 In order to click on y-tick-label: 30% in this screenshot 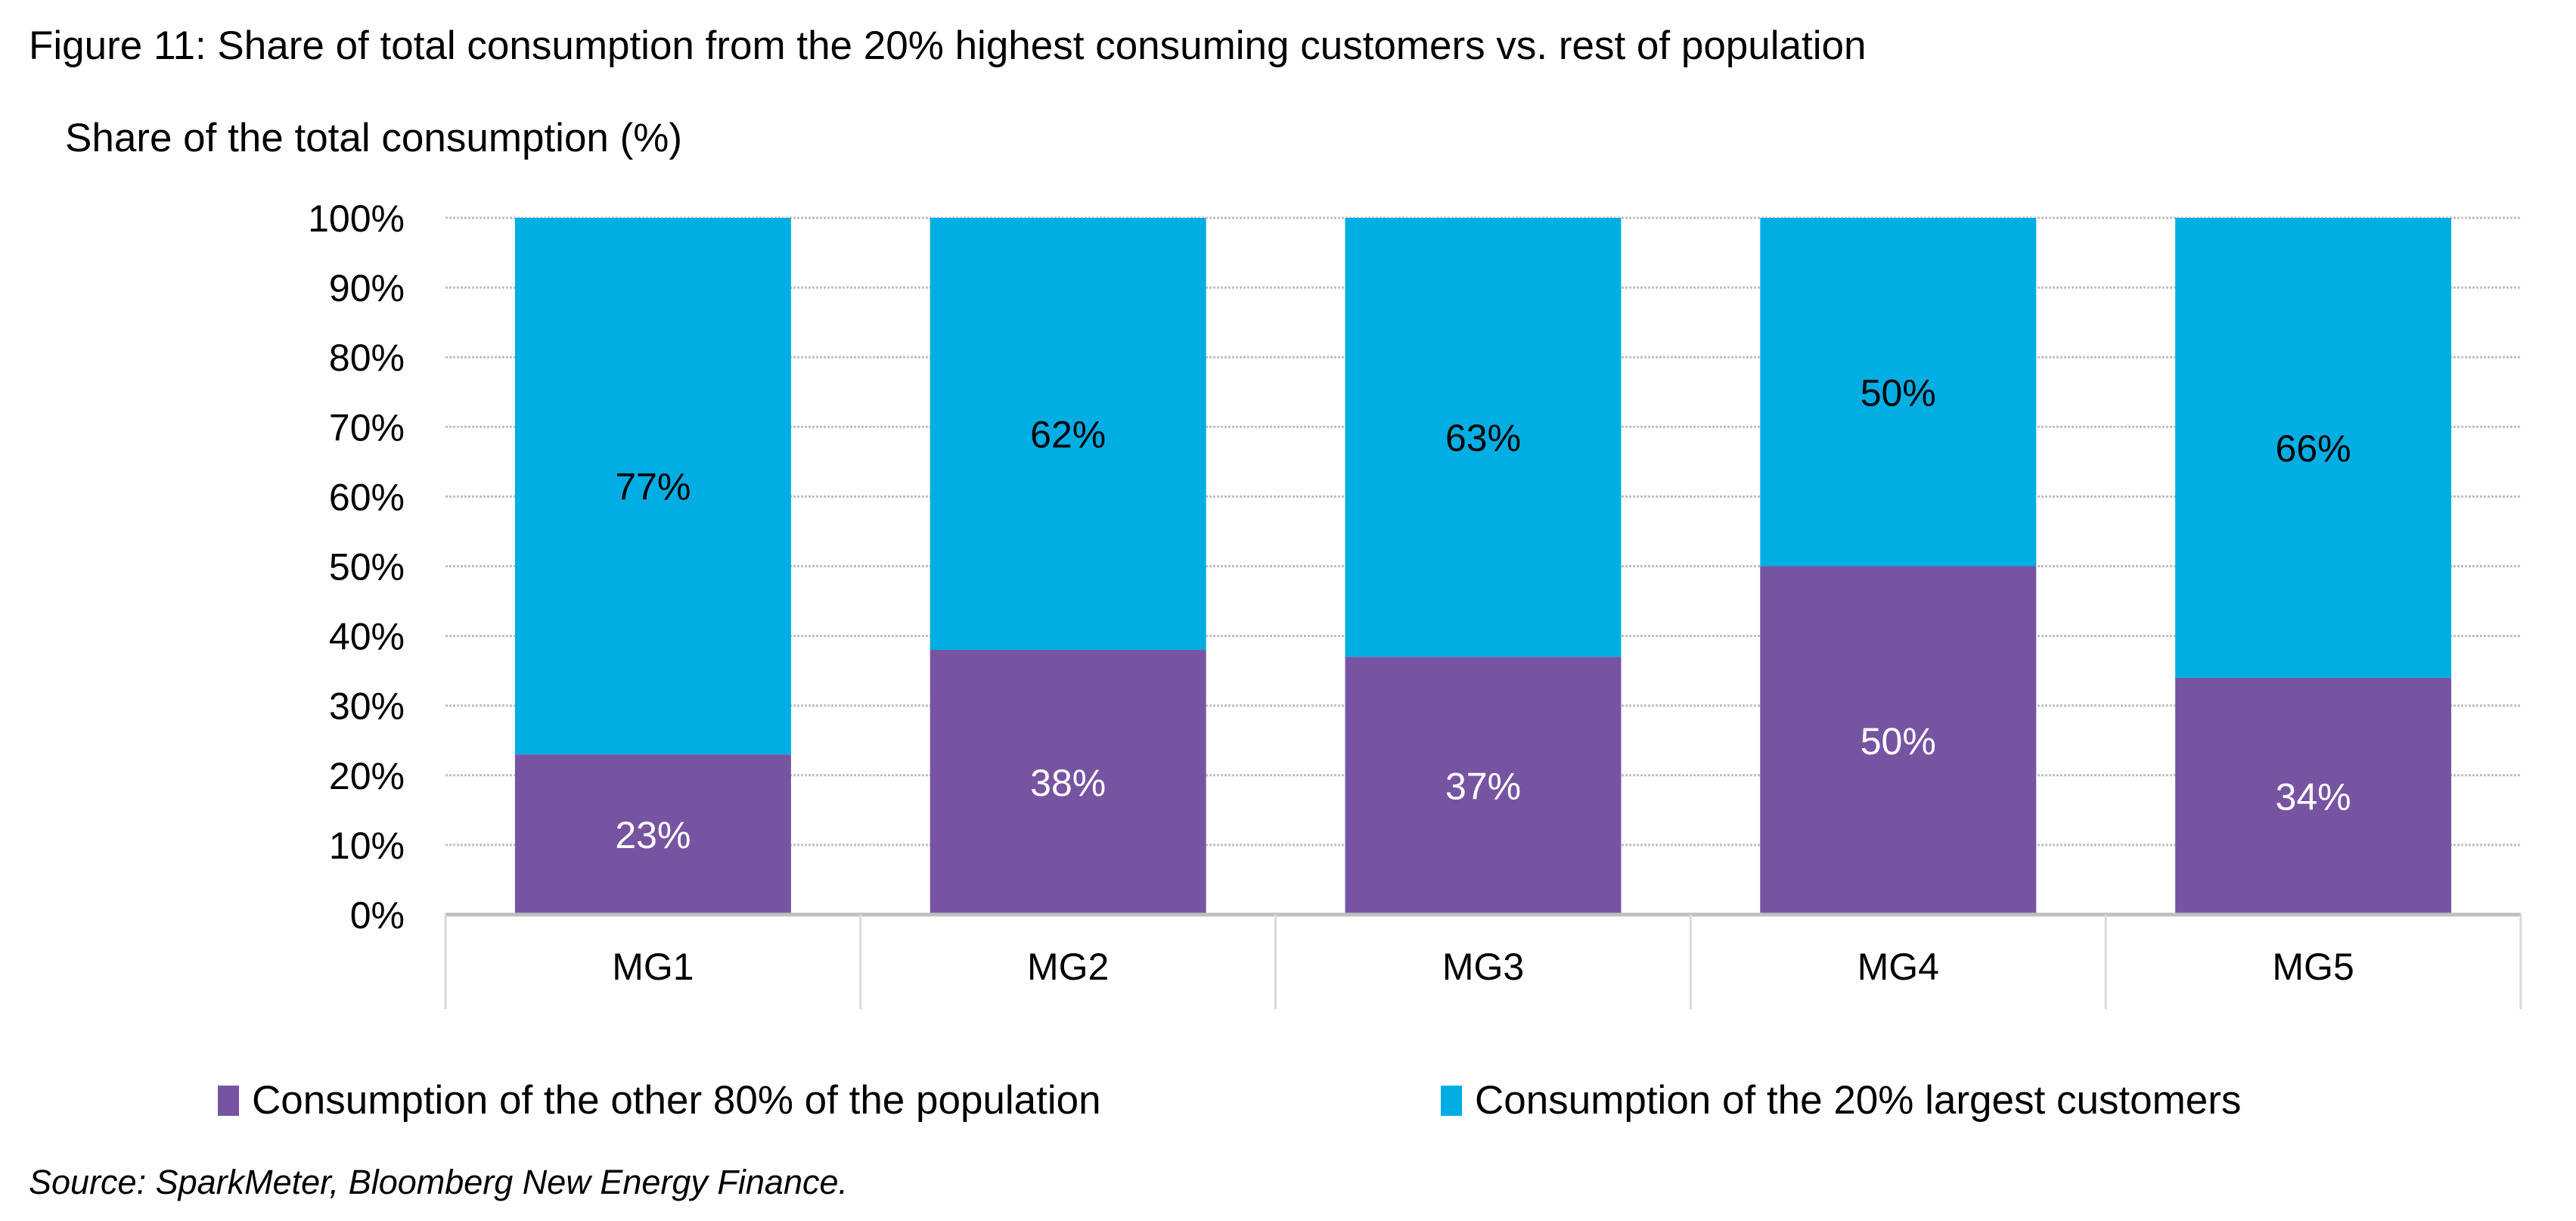, I will do `click(367, 706)`.